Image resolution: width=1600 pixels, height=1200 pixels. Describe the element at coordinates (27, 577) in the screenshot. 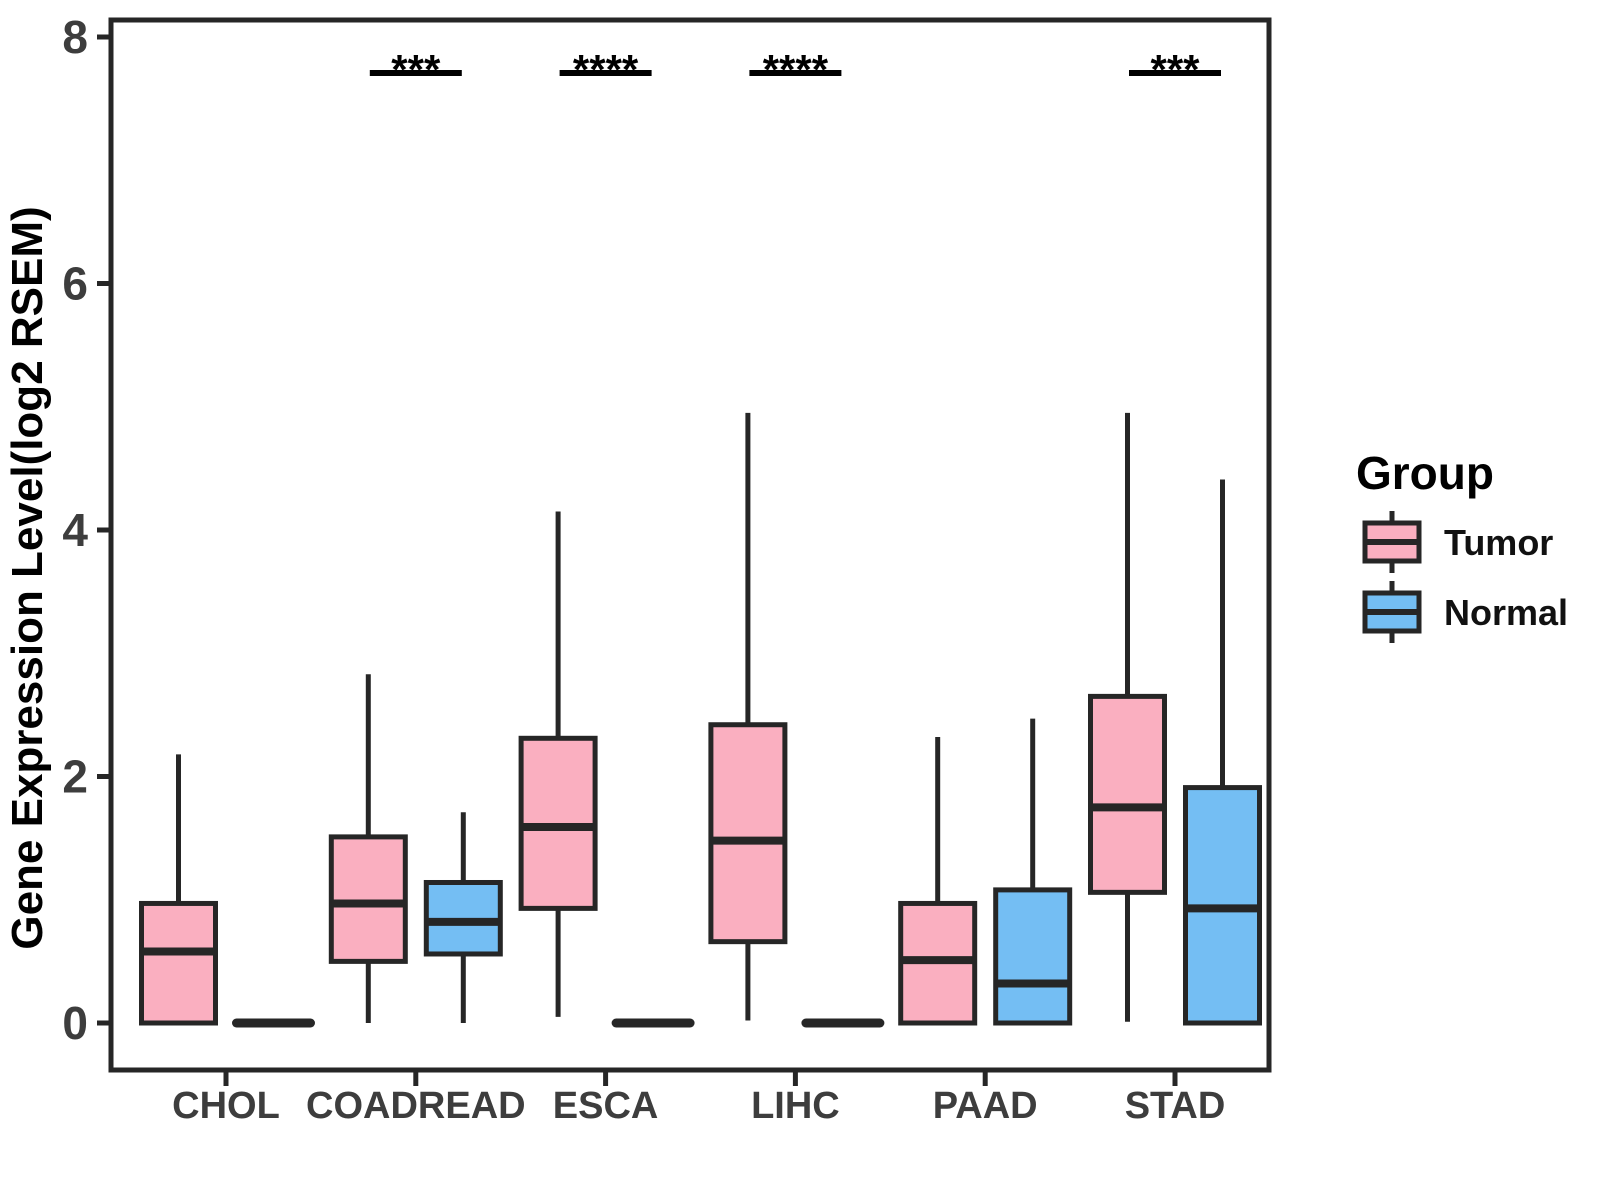

I see `y-axis-title: Gene Expression Level(log2 RSEM)` at that location.